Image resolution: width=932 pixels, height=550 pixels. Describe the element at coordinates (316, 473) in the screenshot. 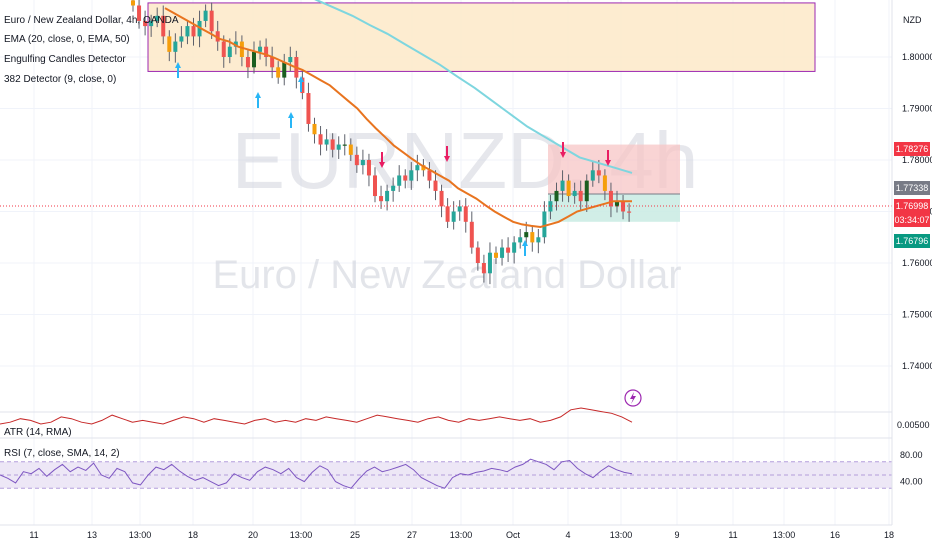

I see `rsi-line` at that location.